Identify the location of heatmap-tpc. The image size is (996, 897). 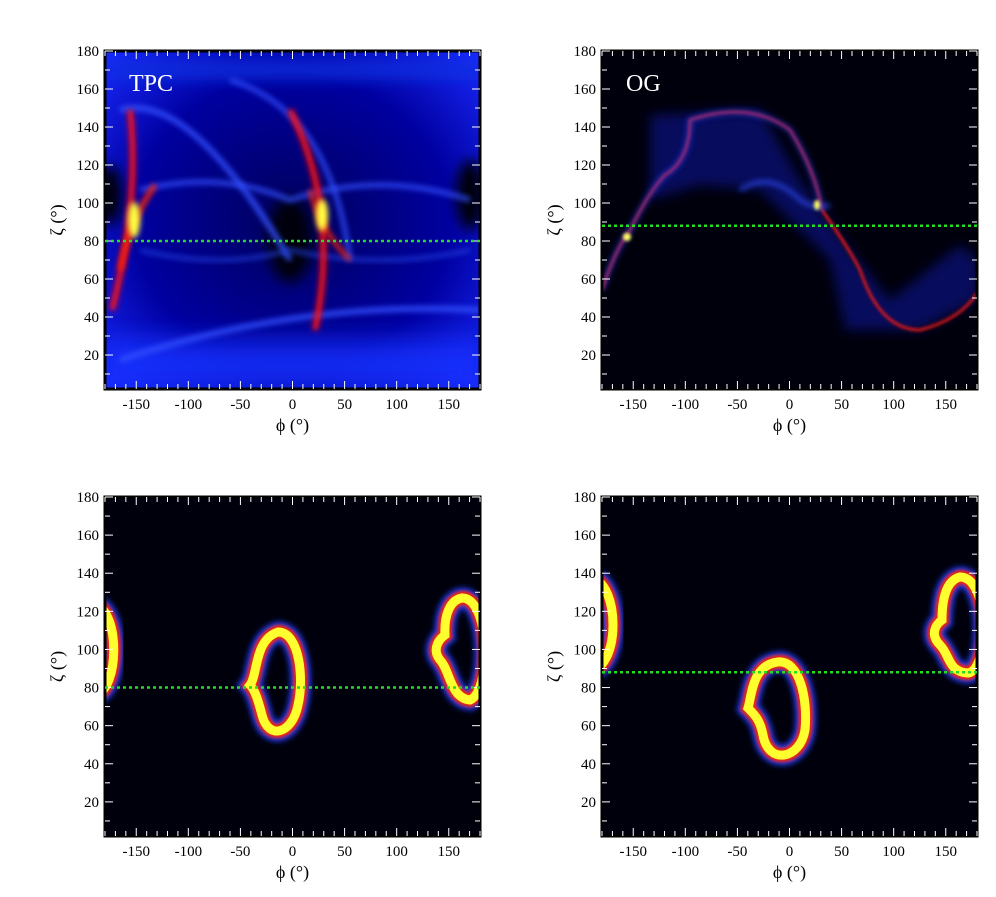
(292, 220).